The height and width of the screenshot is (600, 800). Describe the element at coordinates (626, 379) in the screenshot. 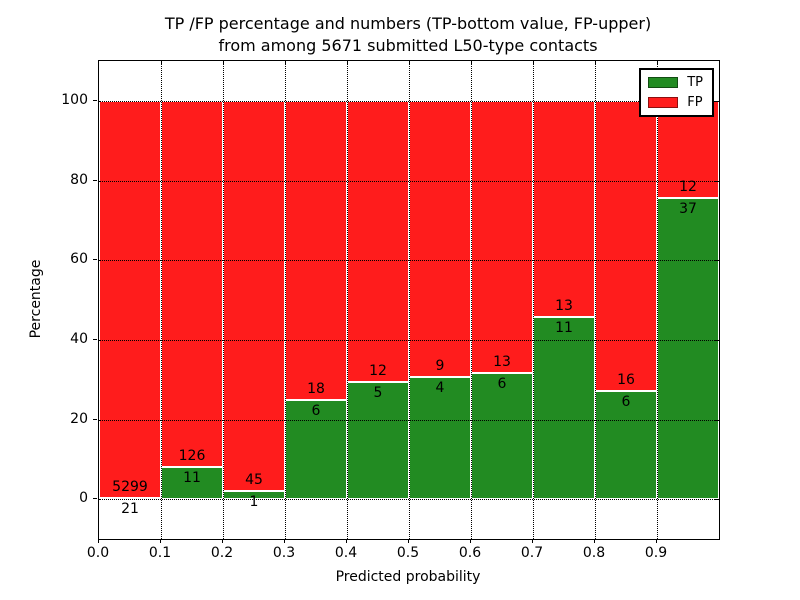

I see `fp-count-label-8: 16` at that location.